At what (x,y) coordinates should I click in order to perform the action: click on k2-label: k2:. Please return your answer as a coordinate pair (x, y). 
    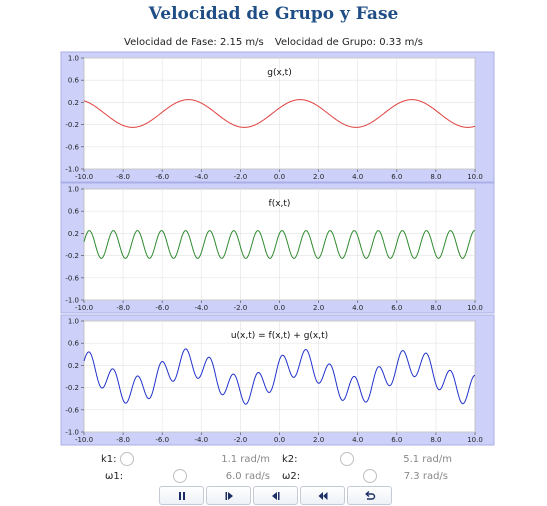
    Looking at the image, I should click on (290, 459).